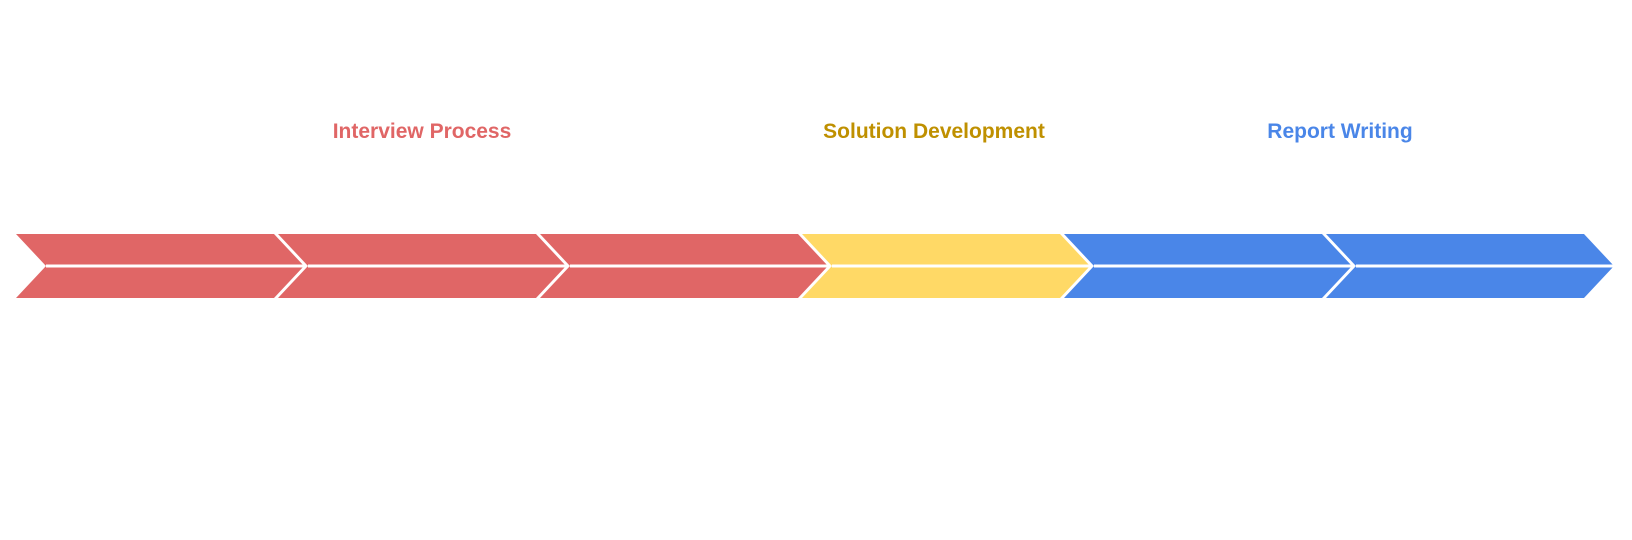  I want to click on phase-label-report: Report Writing, so click(1339, 131).